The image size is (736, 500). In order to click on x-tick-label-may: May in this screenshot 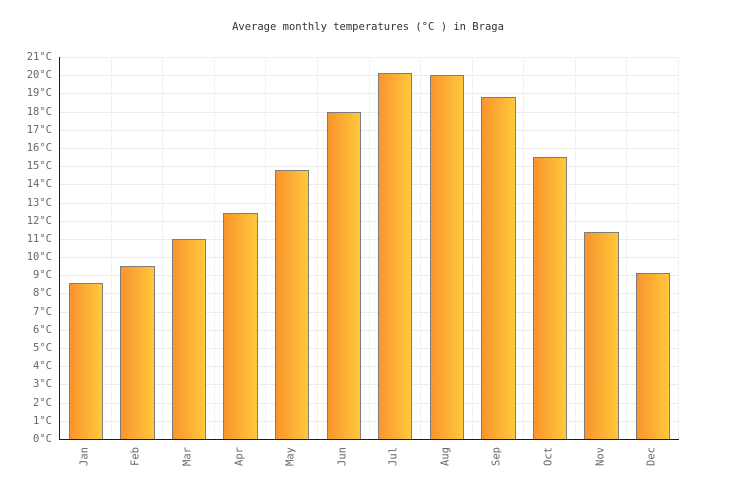, I will do `click(290, 456)`.